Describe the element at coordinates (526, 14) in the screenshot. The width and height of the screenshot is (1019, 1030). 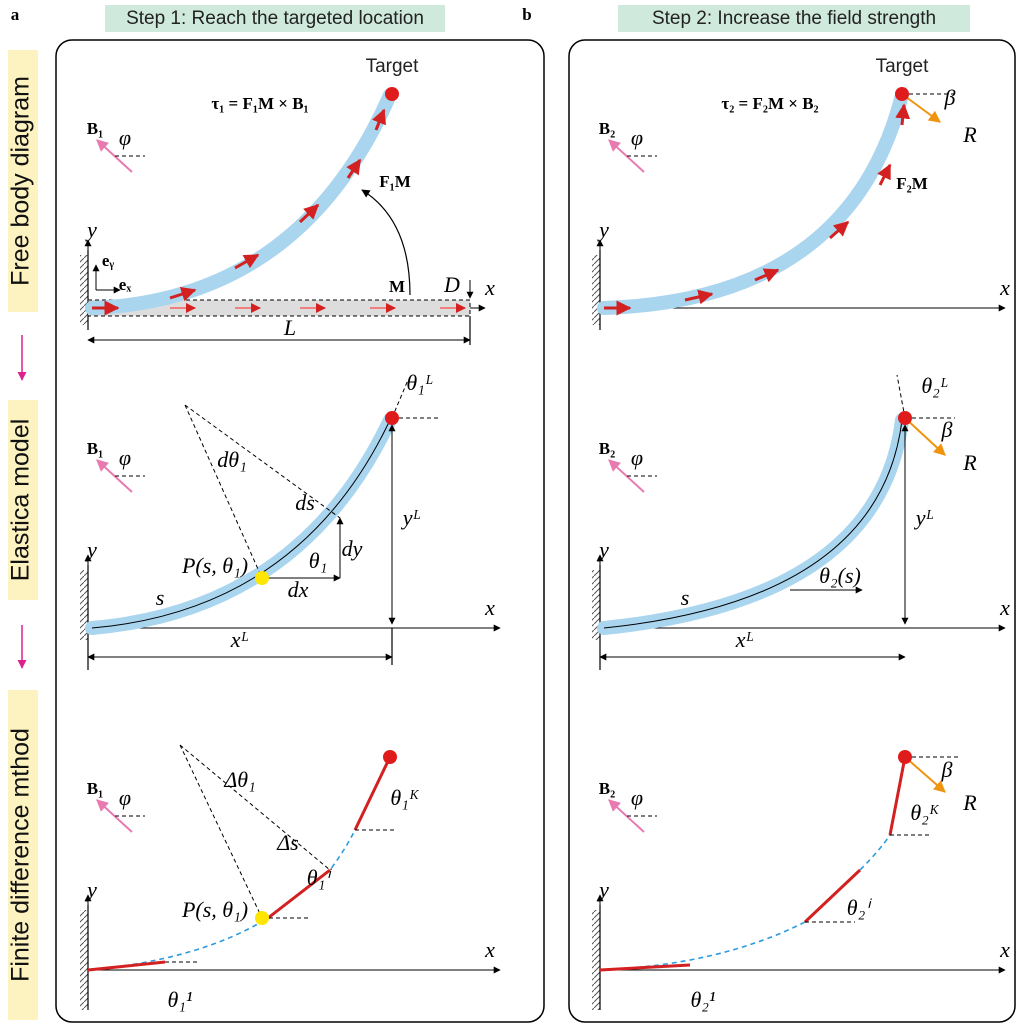
I see `letter: b` at that location.